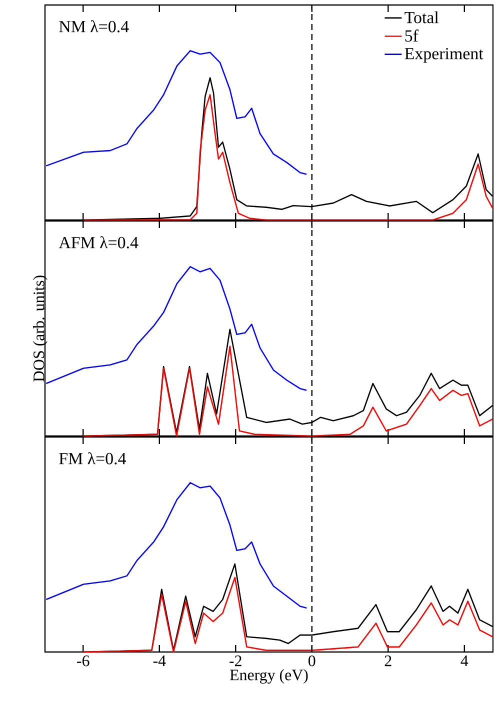  What do you see at coordinates (92, 458) in the screenshot?
I see `text: FM λ=0.4` at bounding box center [92, 458].